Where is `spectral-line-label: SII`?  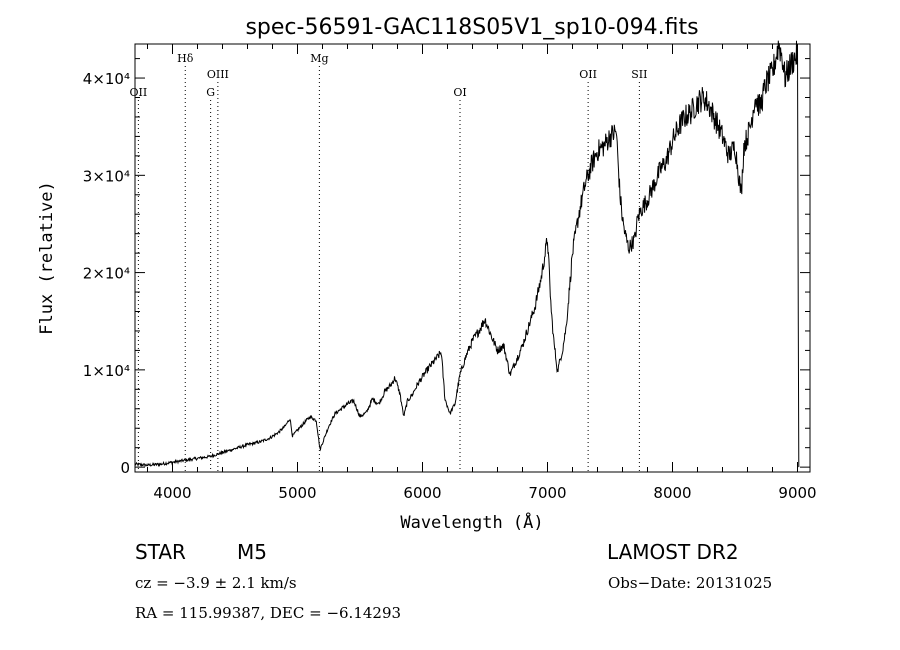
spectral-line-label: SII is located at coordinates (639, 74).